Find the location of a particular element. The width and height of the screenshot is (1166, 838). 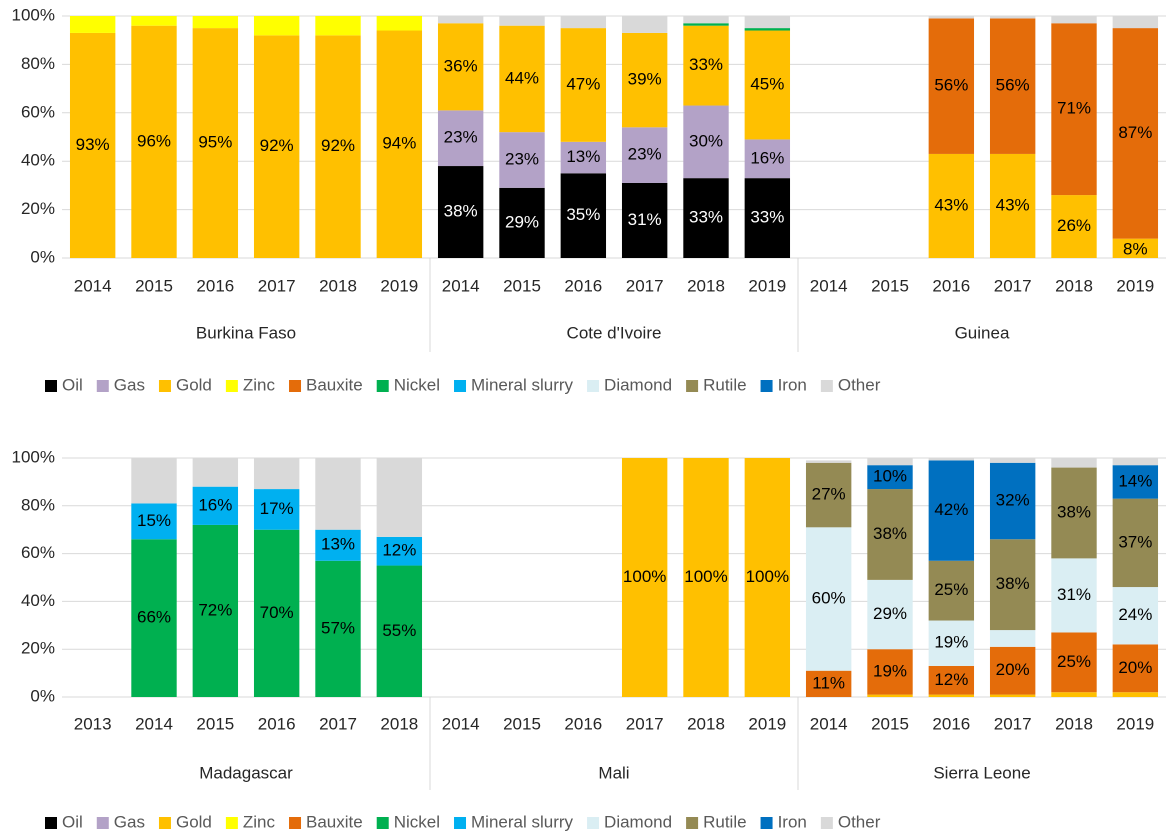

data-label: 44% is located at coordinates (522, 77).